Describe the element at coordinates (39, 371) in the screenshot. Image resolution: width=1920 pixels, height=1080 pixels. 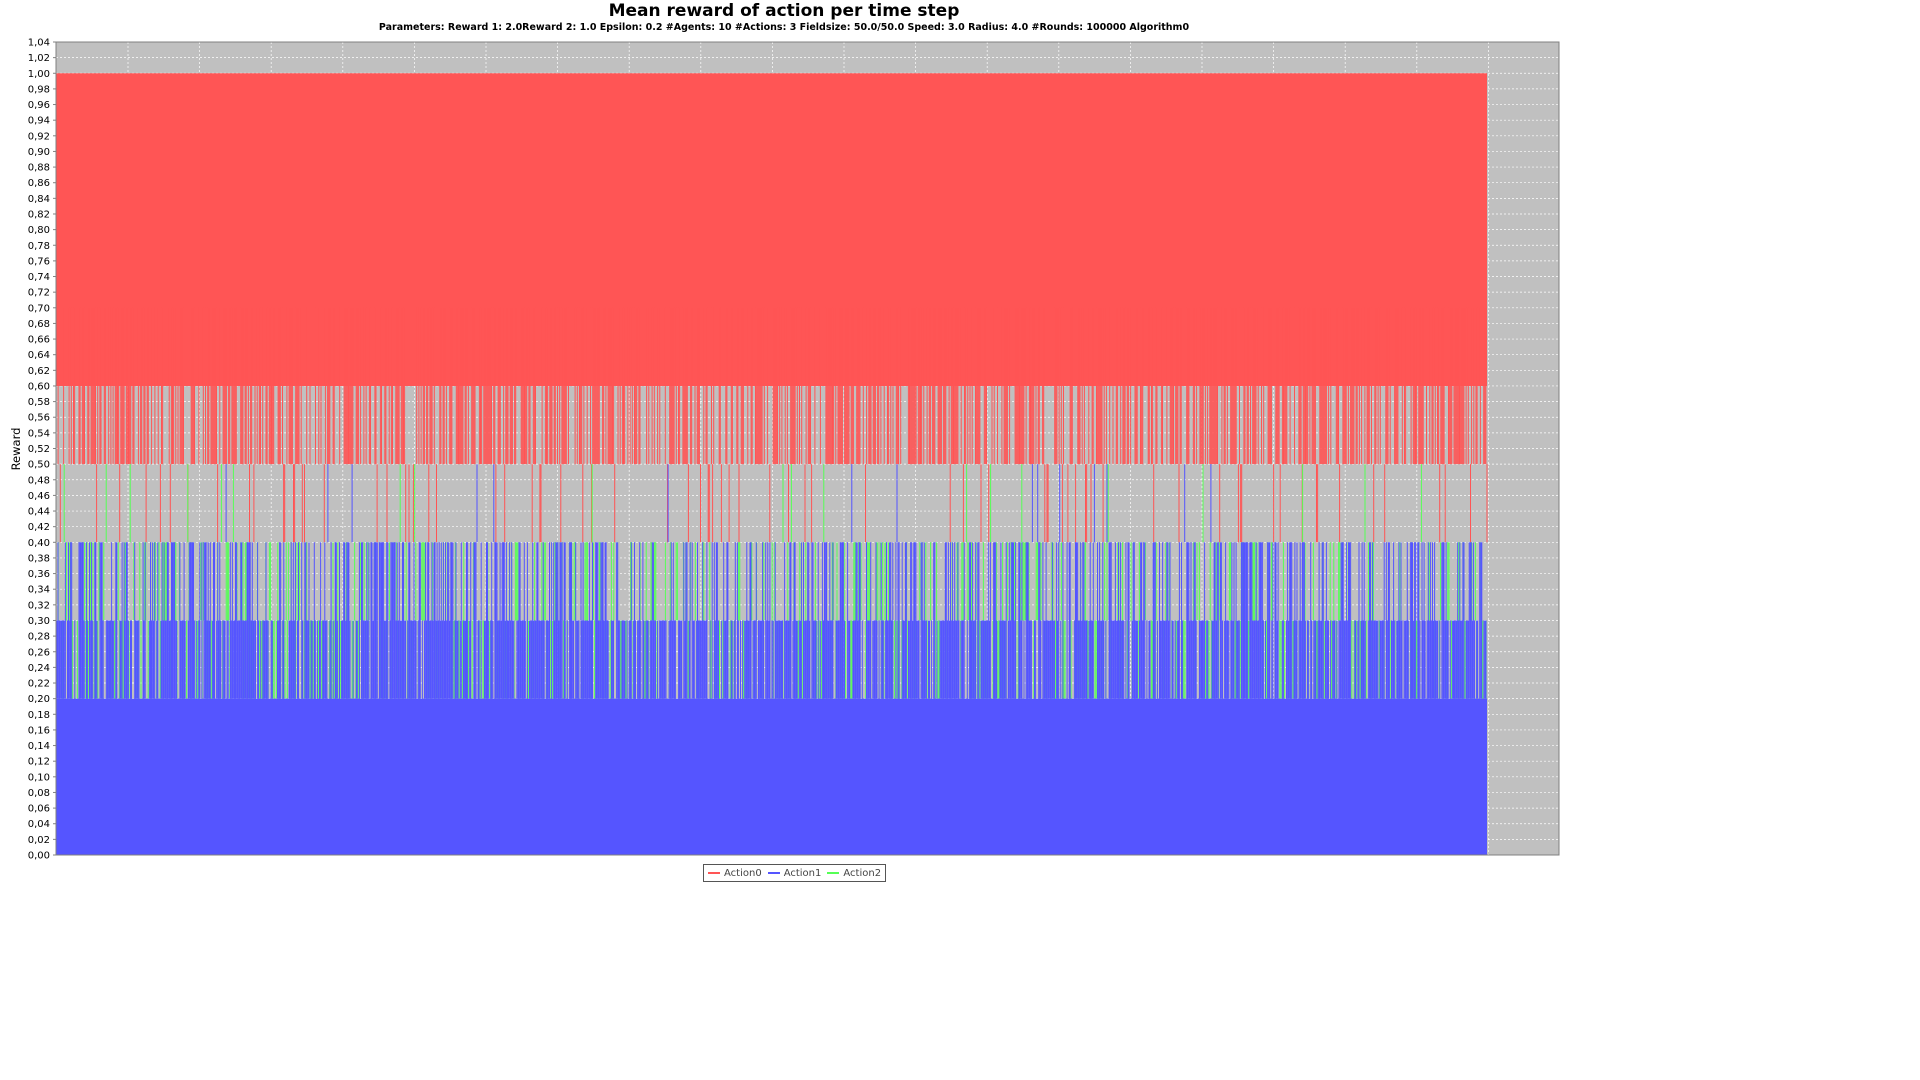
I see `y-tick-label: 0,62` at that location.